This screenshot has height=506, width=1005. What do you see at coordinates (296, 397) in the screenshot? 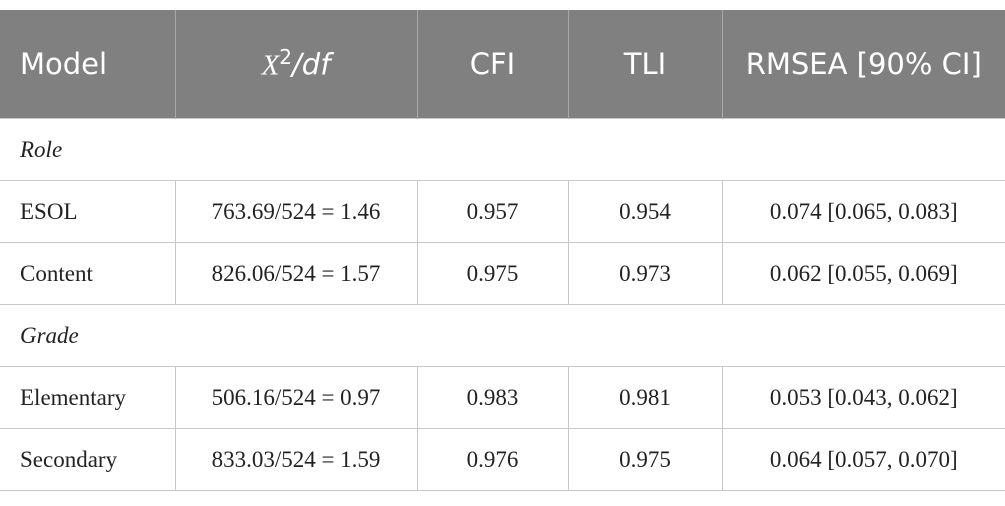
I see `value-cell: 506.16/524 = 0.97` at bounding box center [296, 397].